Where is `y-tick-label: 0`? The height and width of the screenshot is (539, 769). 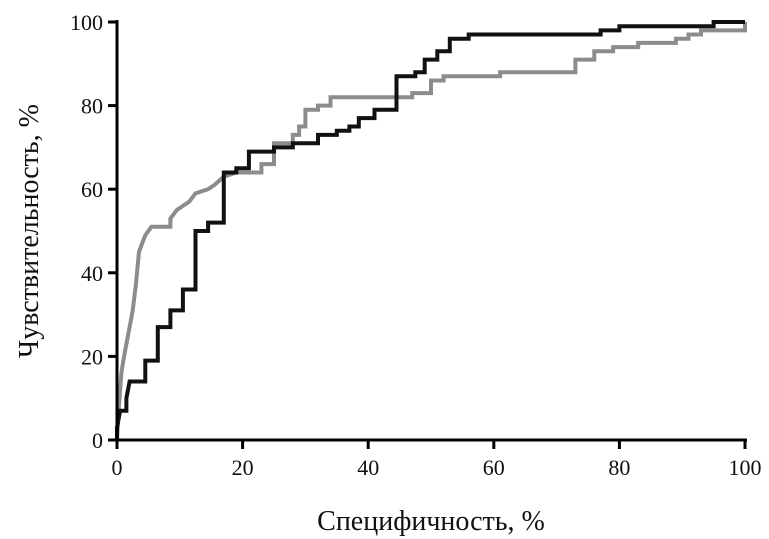 y-tick-label: 0 is located at coordinates (97, 440).